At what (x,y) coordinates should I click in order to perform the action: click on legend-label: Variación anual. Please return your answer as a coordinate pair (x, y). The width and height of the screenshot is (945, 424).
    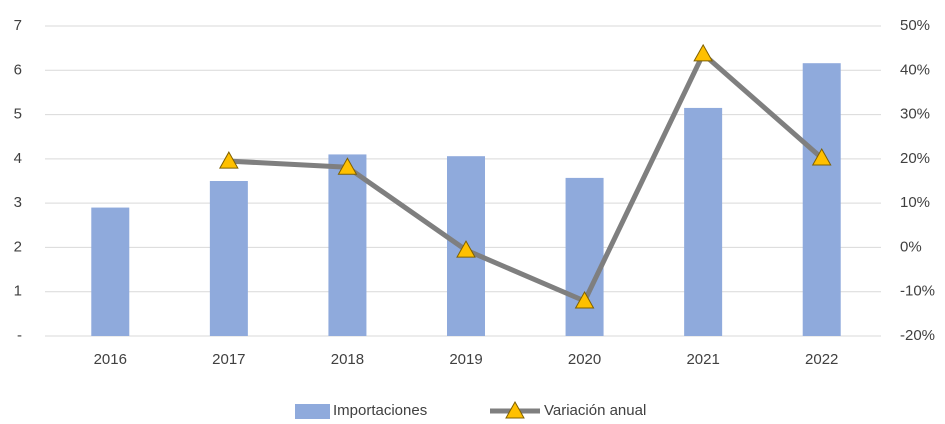
    Looking at the image, I should click on (595, 410).